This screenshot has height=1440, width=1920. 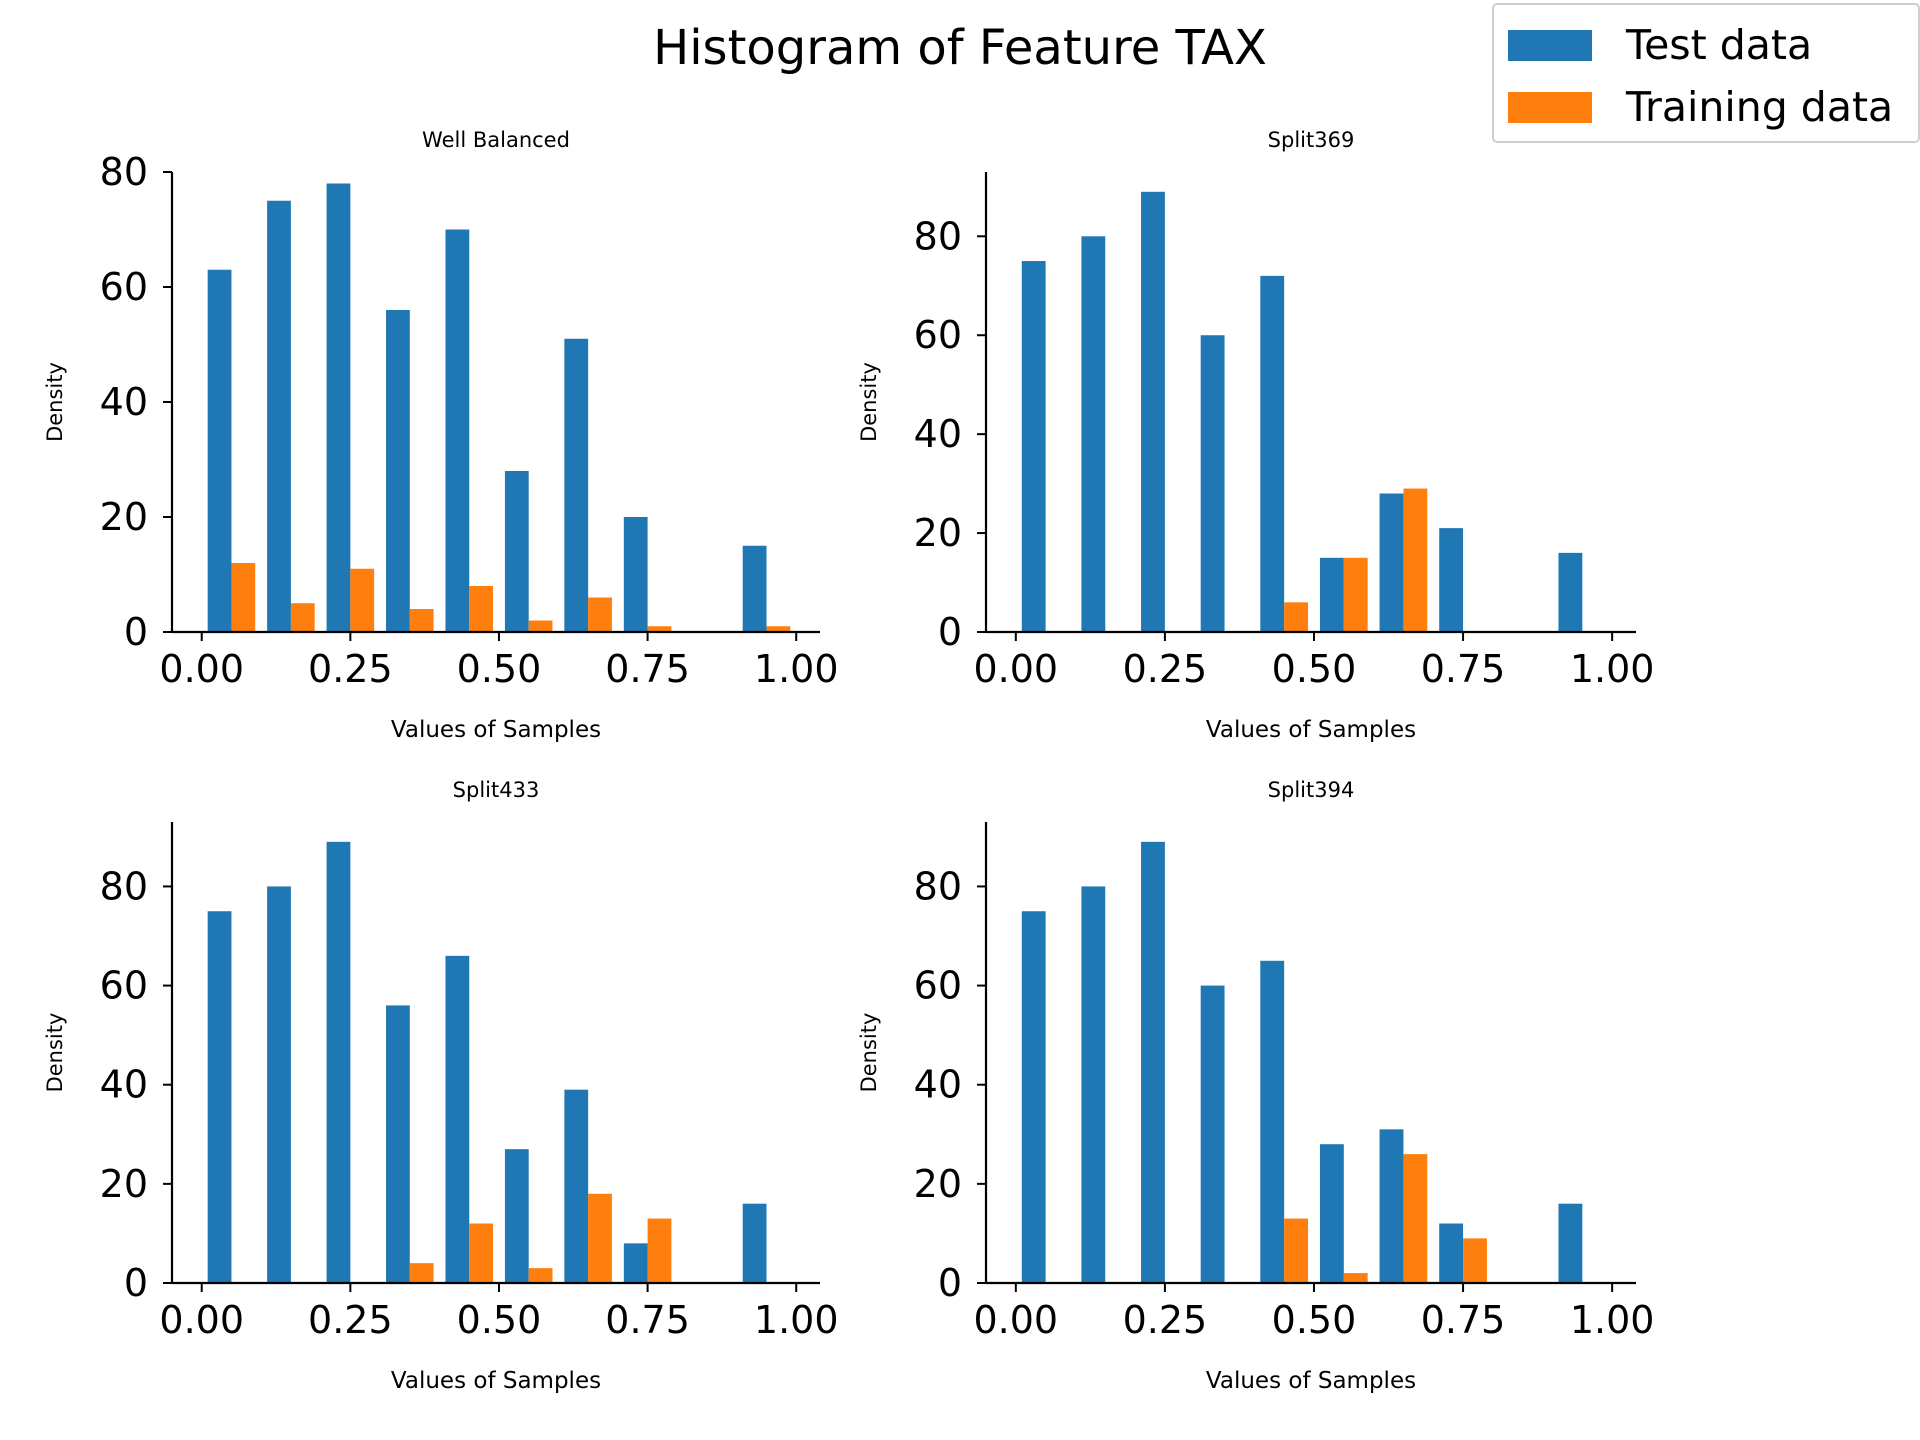 I want to click on legend-item-training: Training data, so click(x=1701, y=107).